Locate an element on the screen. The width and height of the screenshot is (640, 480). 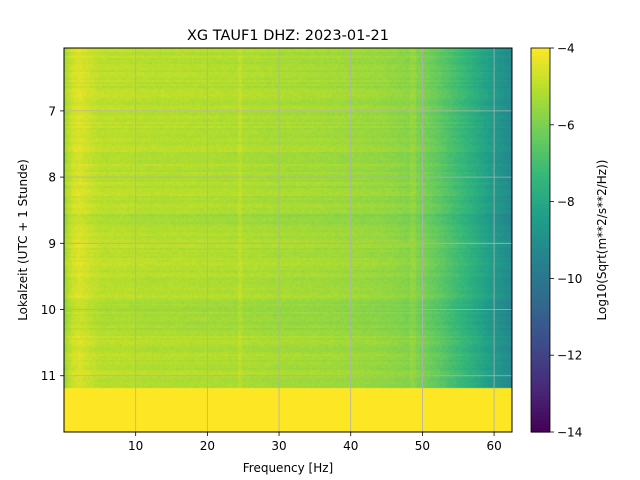
colorbar: −4 −6 −8 −10 −12 −14 is located at coordinates (556, 241).